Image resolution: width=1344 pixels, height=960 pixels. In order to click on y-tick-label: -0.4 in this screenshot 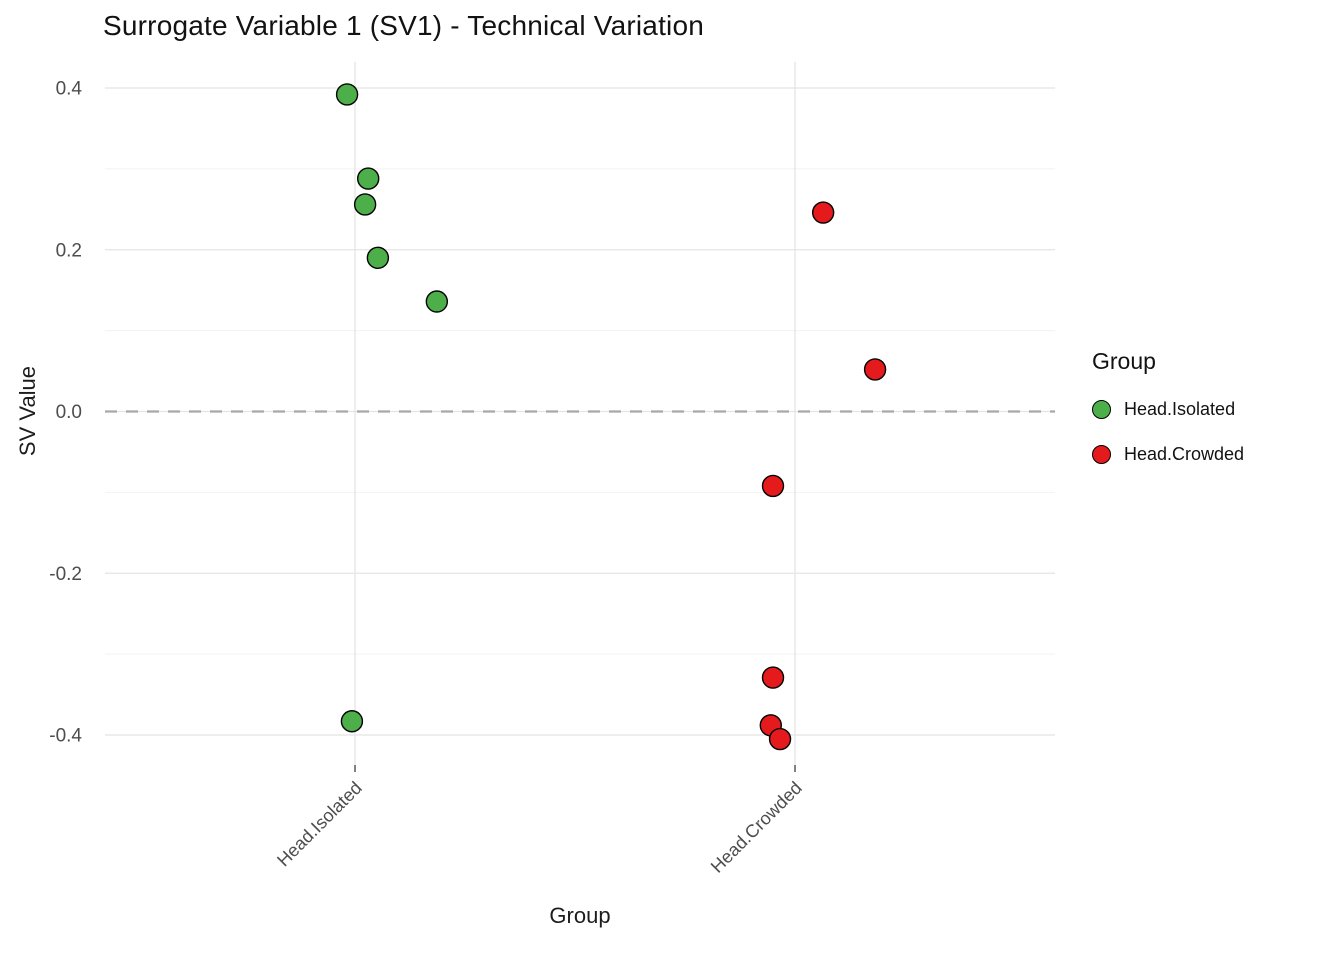, I will do `click(65, 736)`.